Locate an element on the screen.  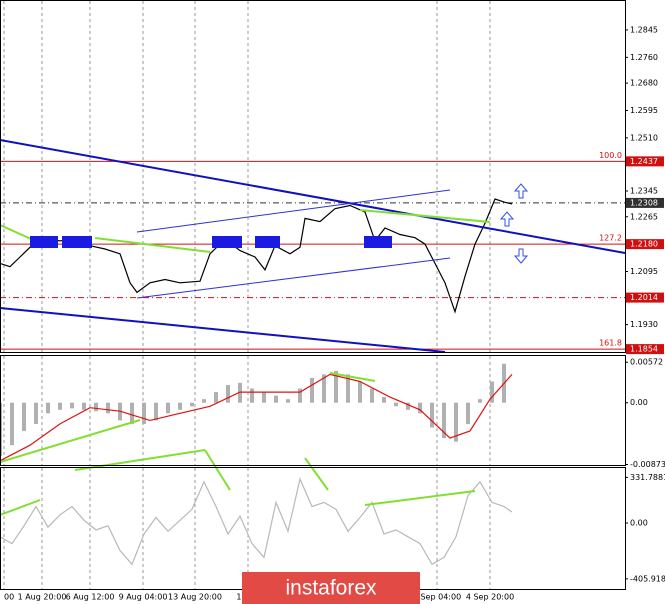
zones is located at coordinates (211, 242).